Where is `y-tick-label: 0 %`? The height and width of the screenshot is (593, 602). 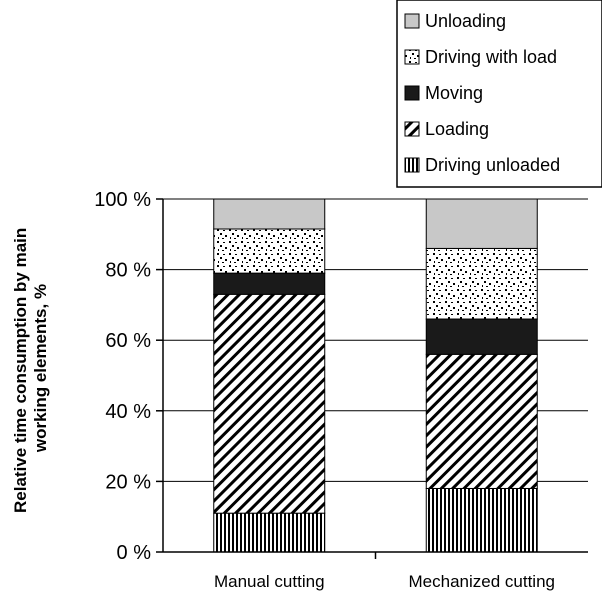
y-tick-label: 0 % is located at coordinates (134, 553).